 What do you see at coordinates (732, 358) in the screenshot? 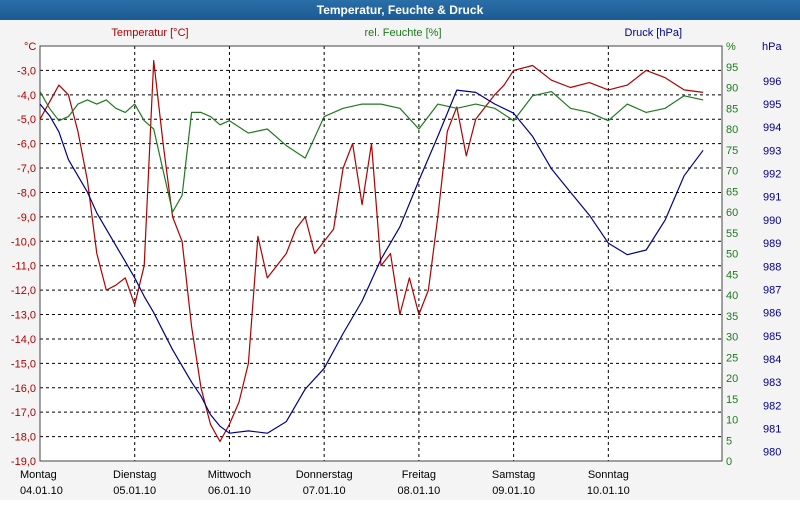
I see `humidity-tick-label: 25` at bounding box center [732, 358].